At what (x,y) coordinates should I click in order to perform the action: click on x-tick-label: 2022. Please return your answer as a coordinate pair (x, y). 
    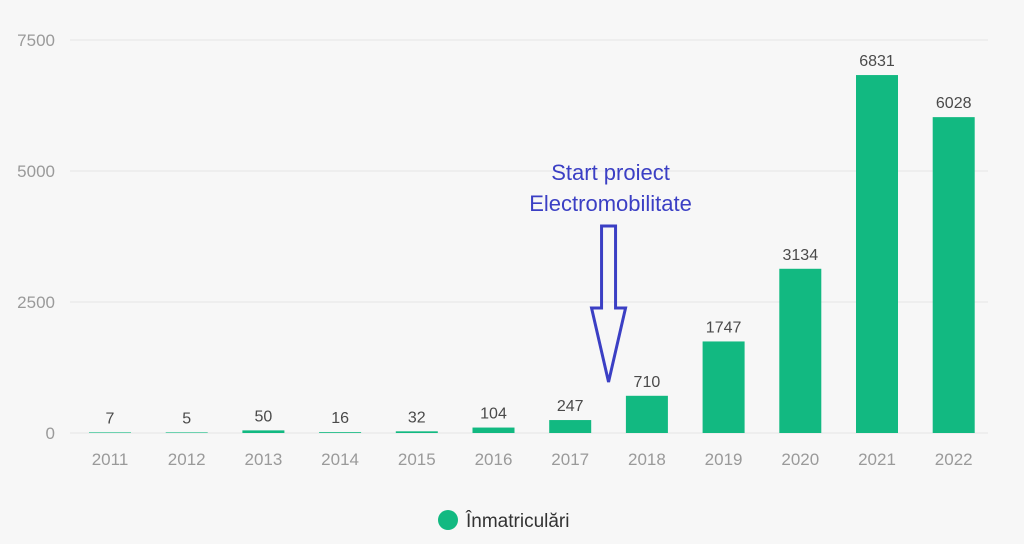
    Looking at the image, I should click on (954, 459).